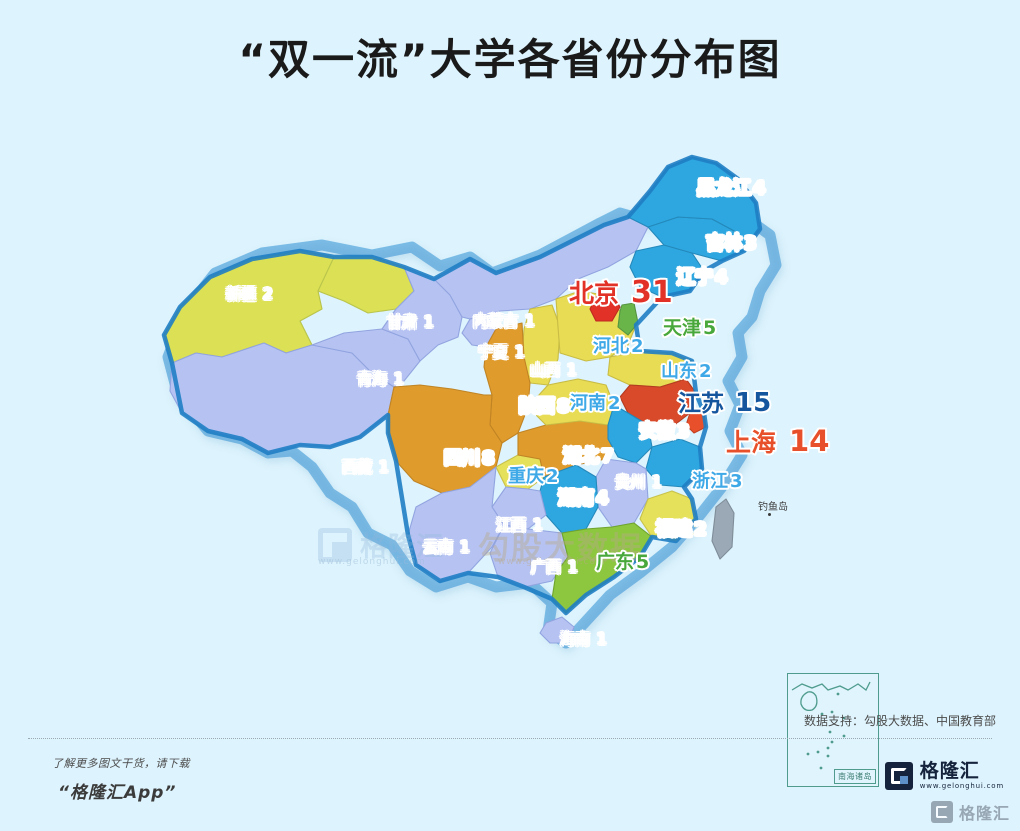 This screenshot has width=1020, height=831. I want to click on province-label-7: 陕西 8, so click(544, 407).